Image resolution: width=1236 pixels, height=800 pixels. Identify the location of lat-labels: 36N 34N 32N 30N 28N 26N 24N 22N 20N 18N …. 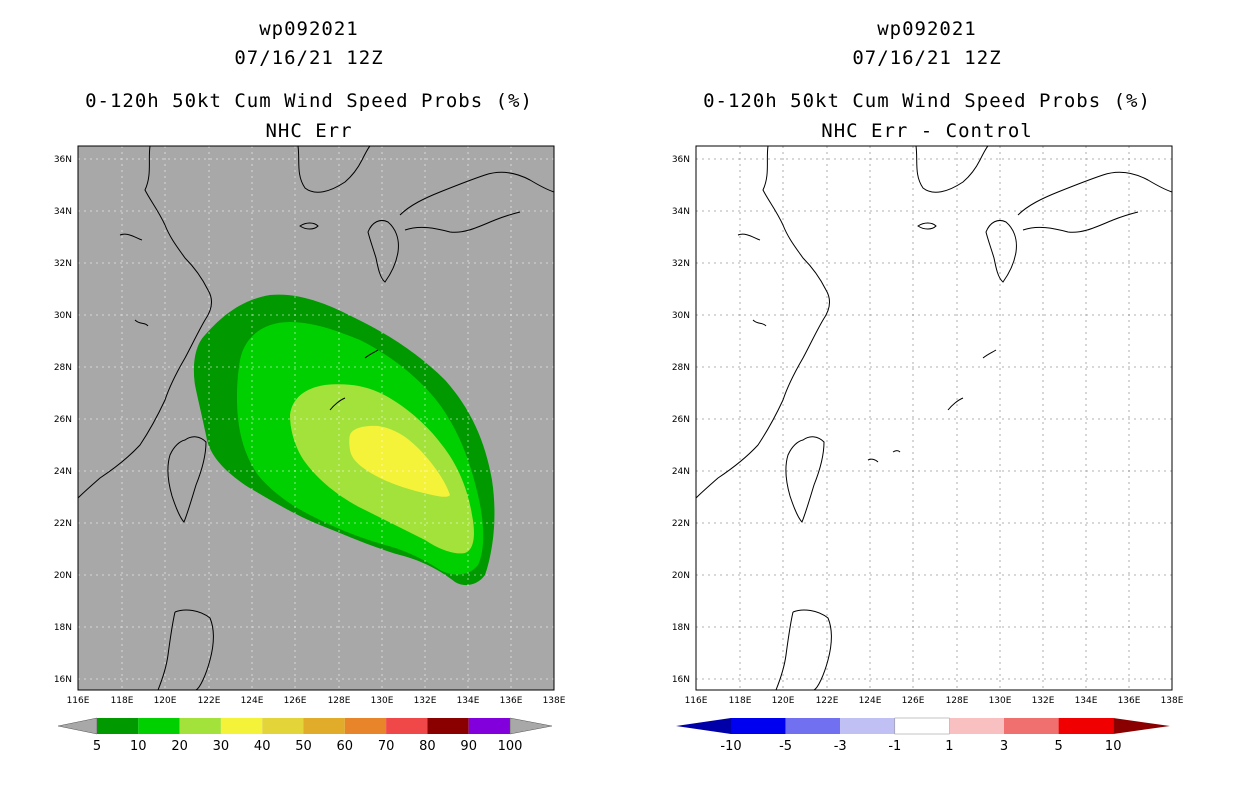
(681, 420).